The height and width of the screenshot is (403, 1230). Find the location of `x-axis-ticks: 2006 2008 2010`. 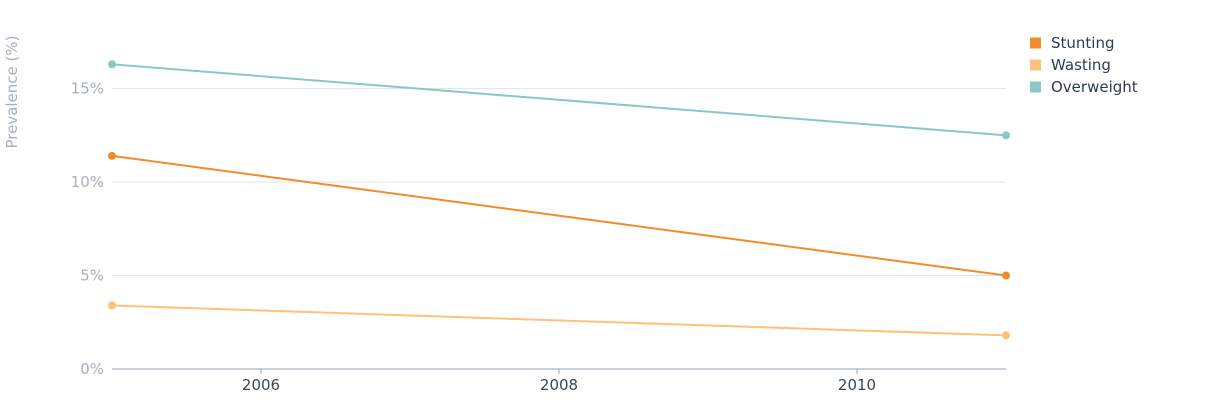

x-axis-ticks: 2006 2008 2010 is located at coordinates (559, 381).